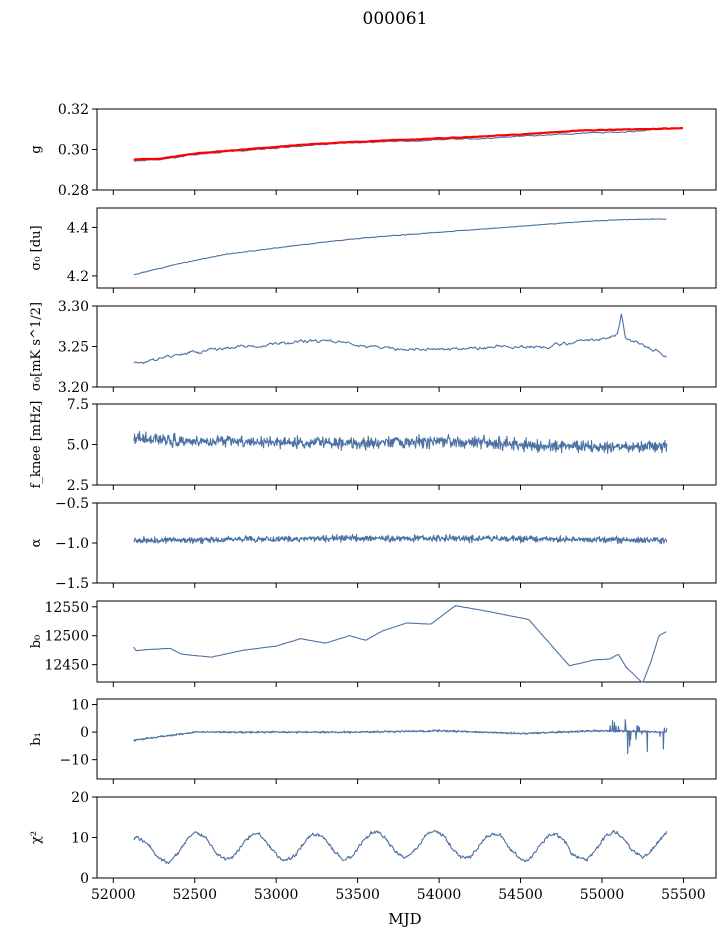 The height and width of the screenshot is (936, 725). I want to click on x-tick-label: 53000, so click(276, 895).